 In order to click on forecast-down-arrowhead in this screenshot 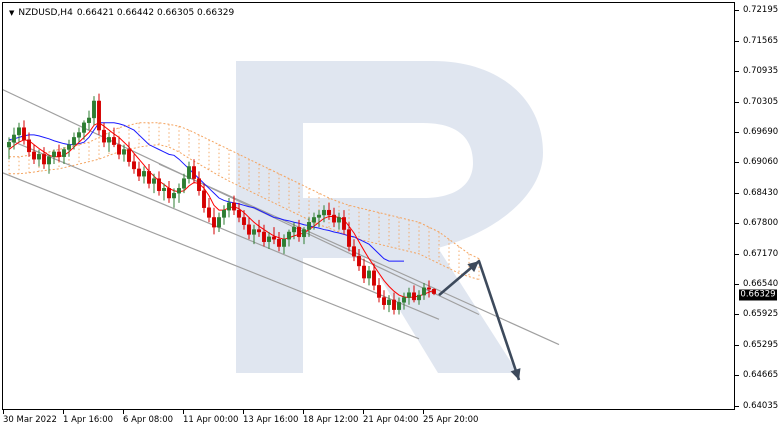, I will do `click(515, 374)`.